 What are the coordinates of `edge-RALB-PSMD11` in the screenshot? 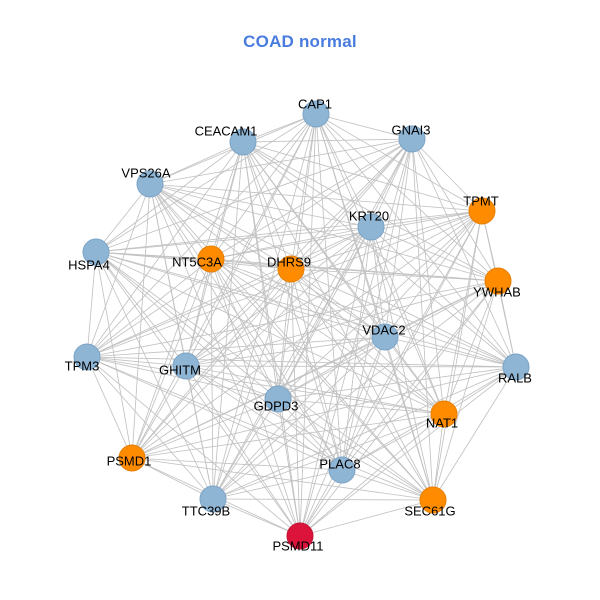 It's located at (408, 451).